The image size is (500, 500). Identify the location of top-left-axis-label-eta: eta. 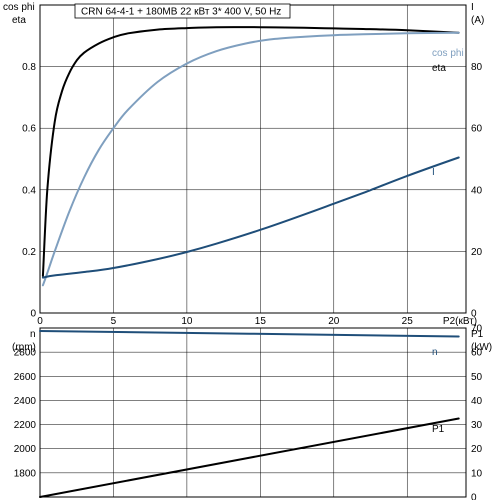
(19, 20).